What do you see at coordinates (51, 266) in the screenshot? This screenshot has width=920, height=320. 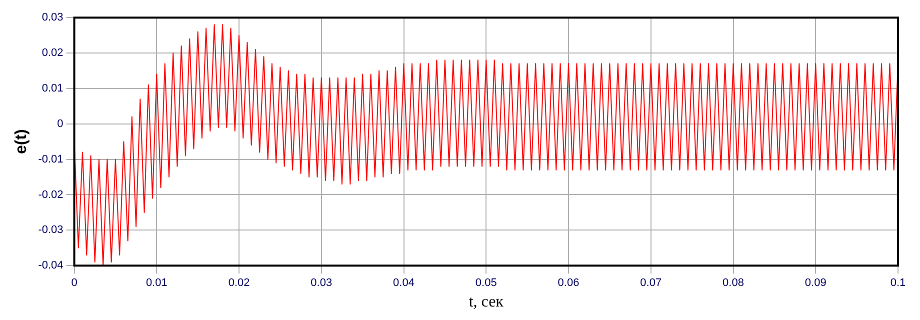 I see `y-tick-label: -0.04` at bounding box center [51, 266].